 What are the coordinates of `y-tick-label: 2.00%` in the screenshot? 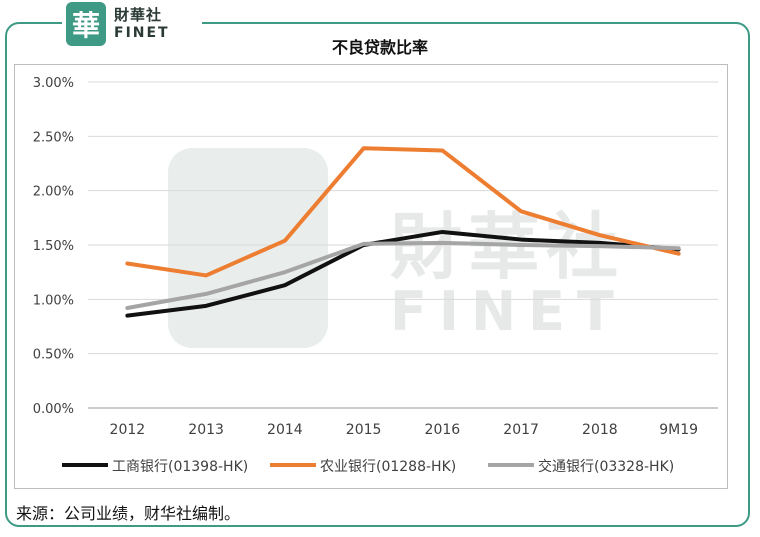 It's located at (53, 192).